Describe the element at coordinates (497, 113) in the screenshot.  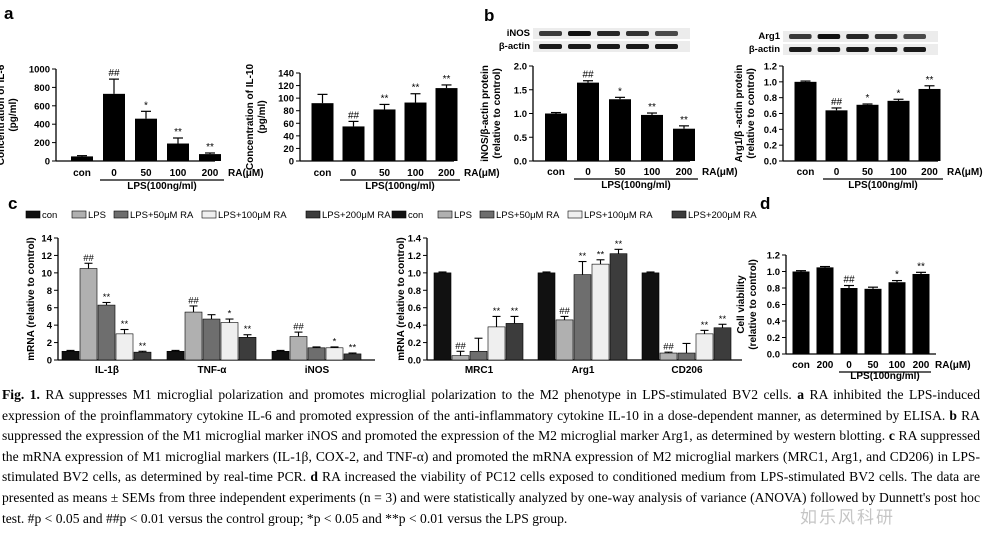
I see `b1-ylabel-line: (relative to control)` at that location.